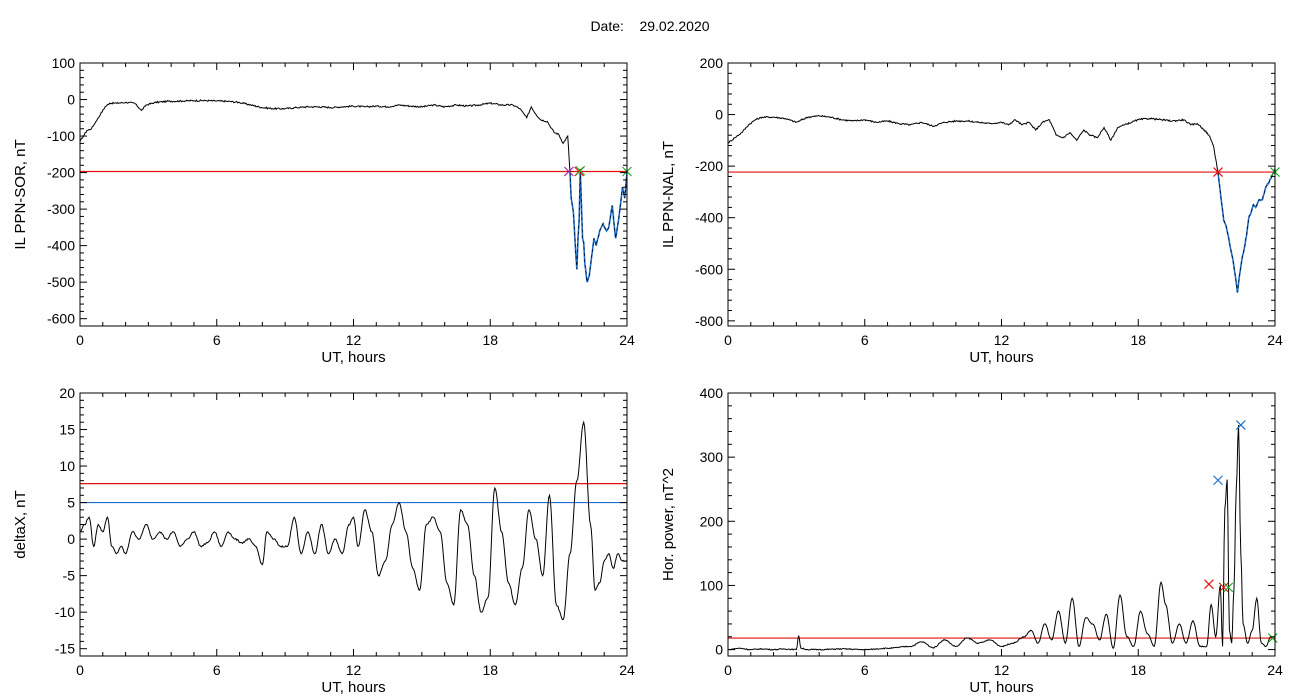  I want to click on y-tick-label: 10, so click(67, 466).